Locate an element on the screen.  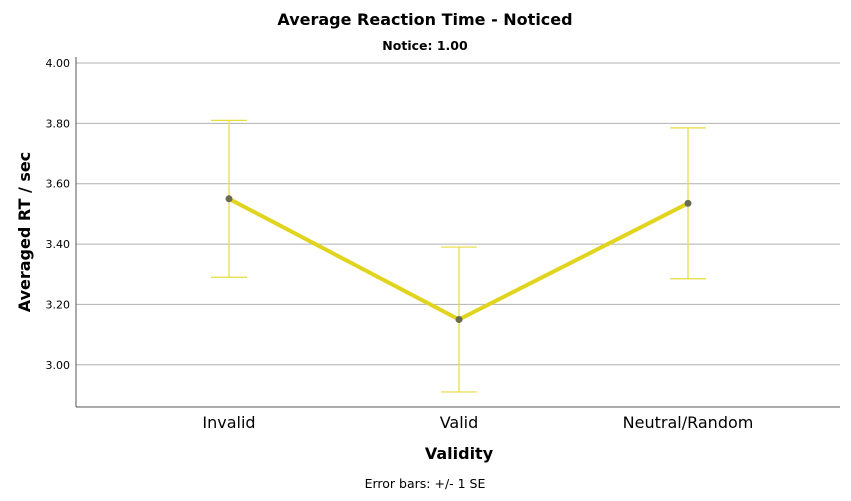
y-tick-label: 3.80 is located at coordinates (58, 123).